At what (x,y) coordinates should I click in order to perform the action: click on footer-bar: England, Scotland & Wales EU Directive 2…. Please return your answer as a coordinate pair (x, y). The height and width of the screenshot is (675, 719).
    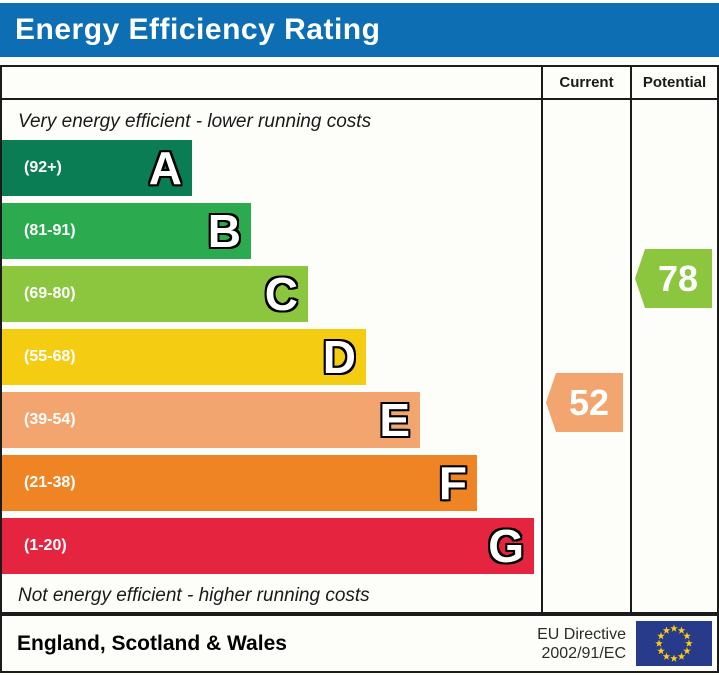
    Looking at the image, I should click on (359, 642).